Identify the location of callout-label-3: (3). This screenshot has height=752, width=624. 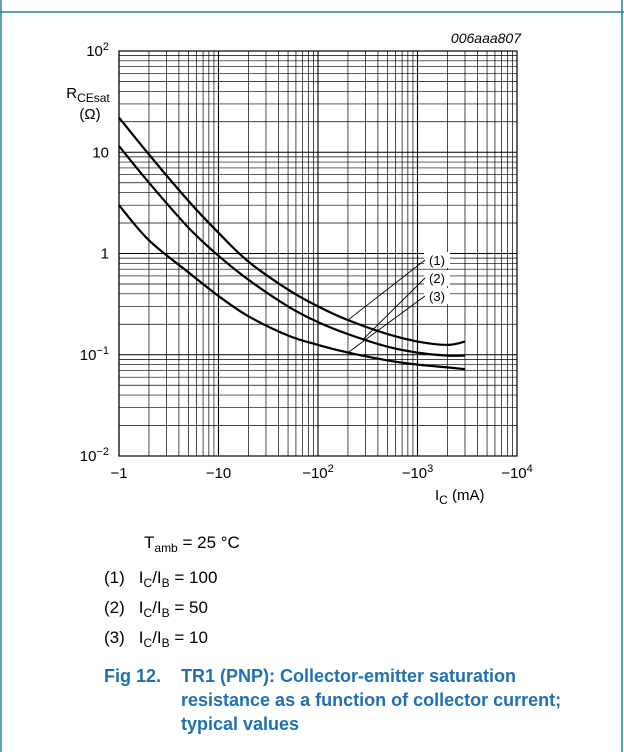
(437, 296).